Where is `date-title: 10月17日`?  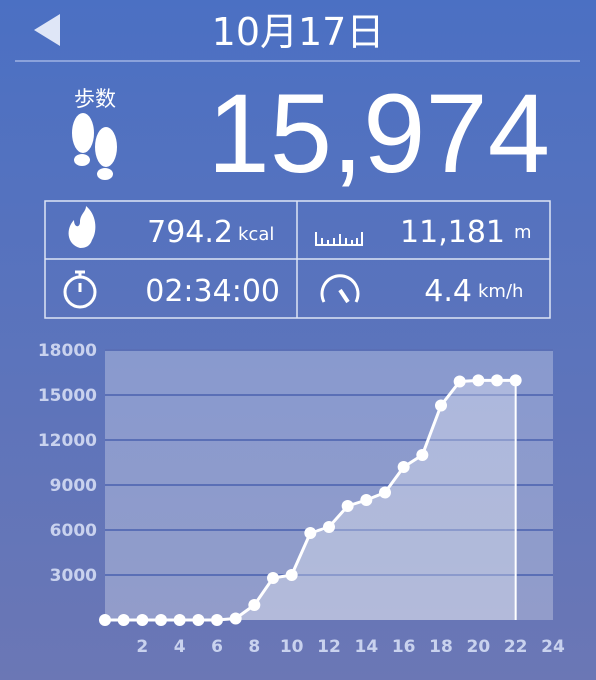 date-title: 10月17日 is located at coordinates (298, 32).